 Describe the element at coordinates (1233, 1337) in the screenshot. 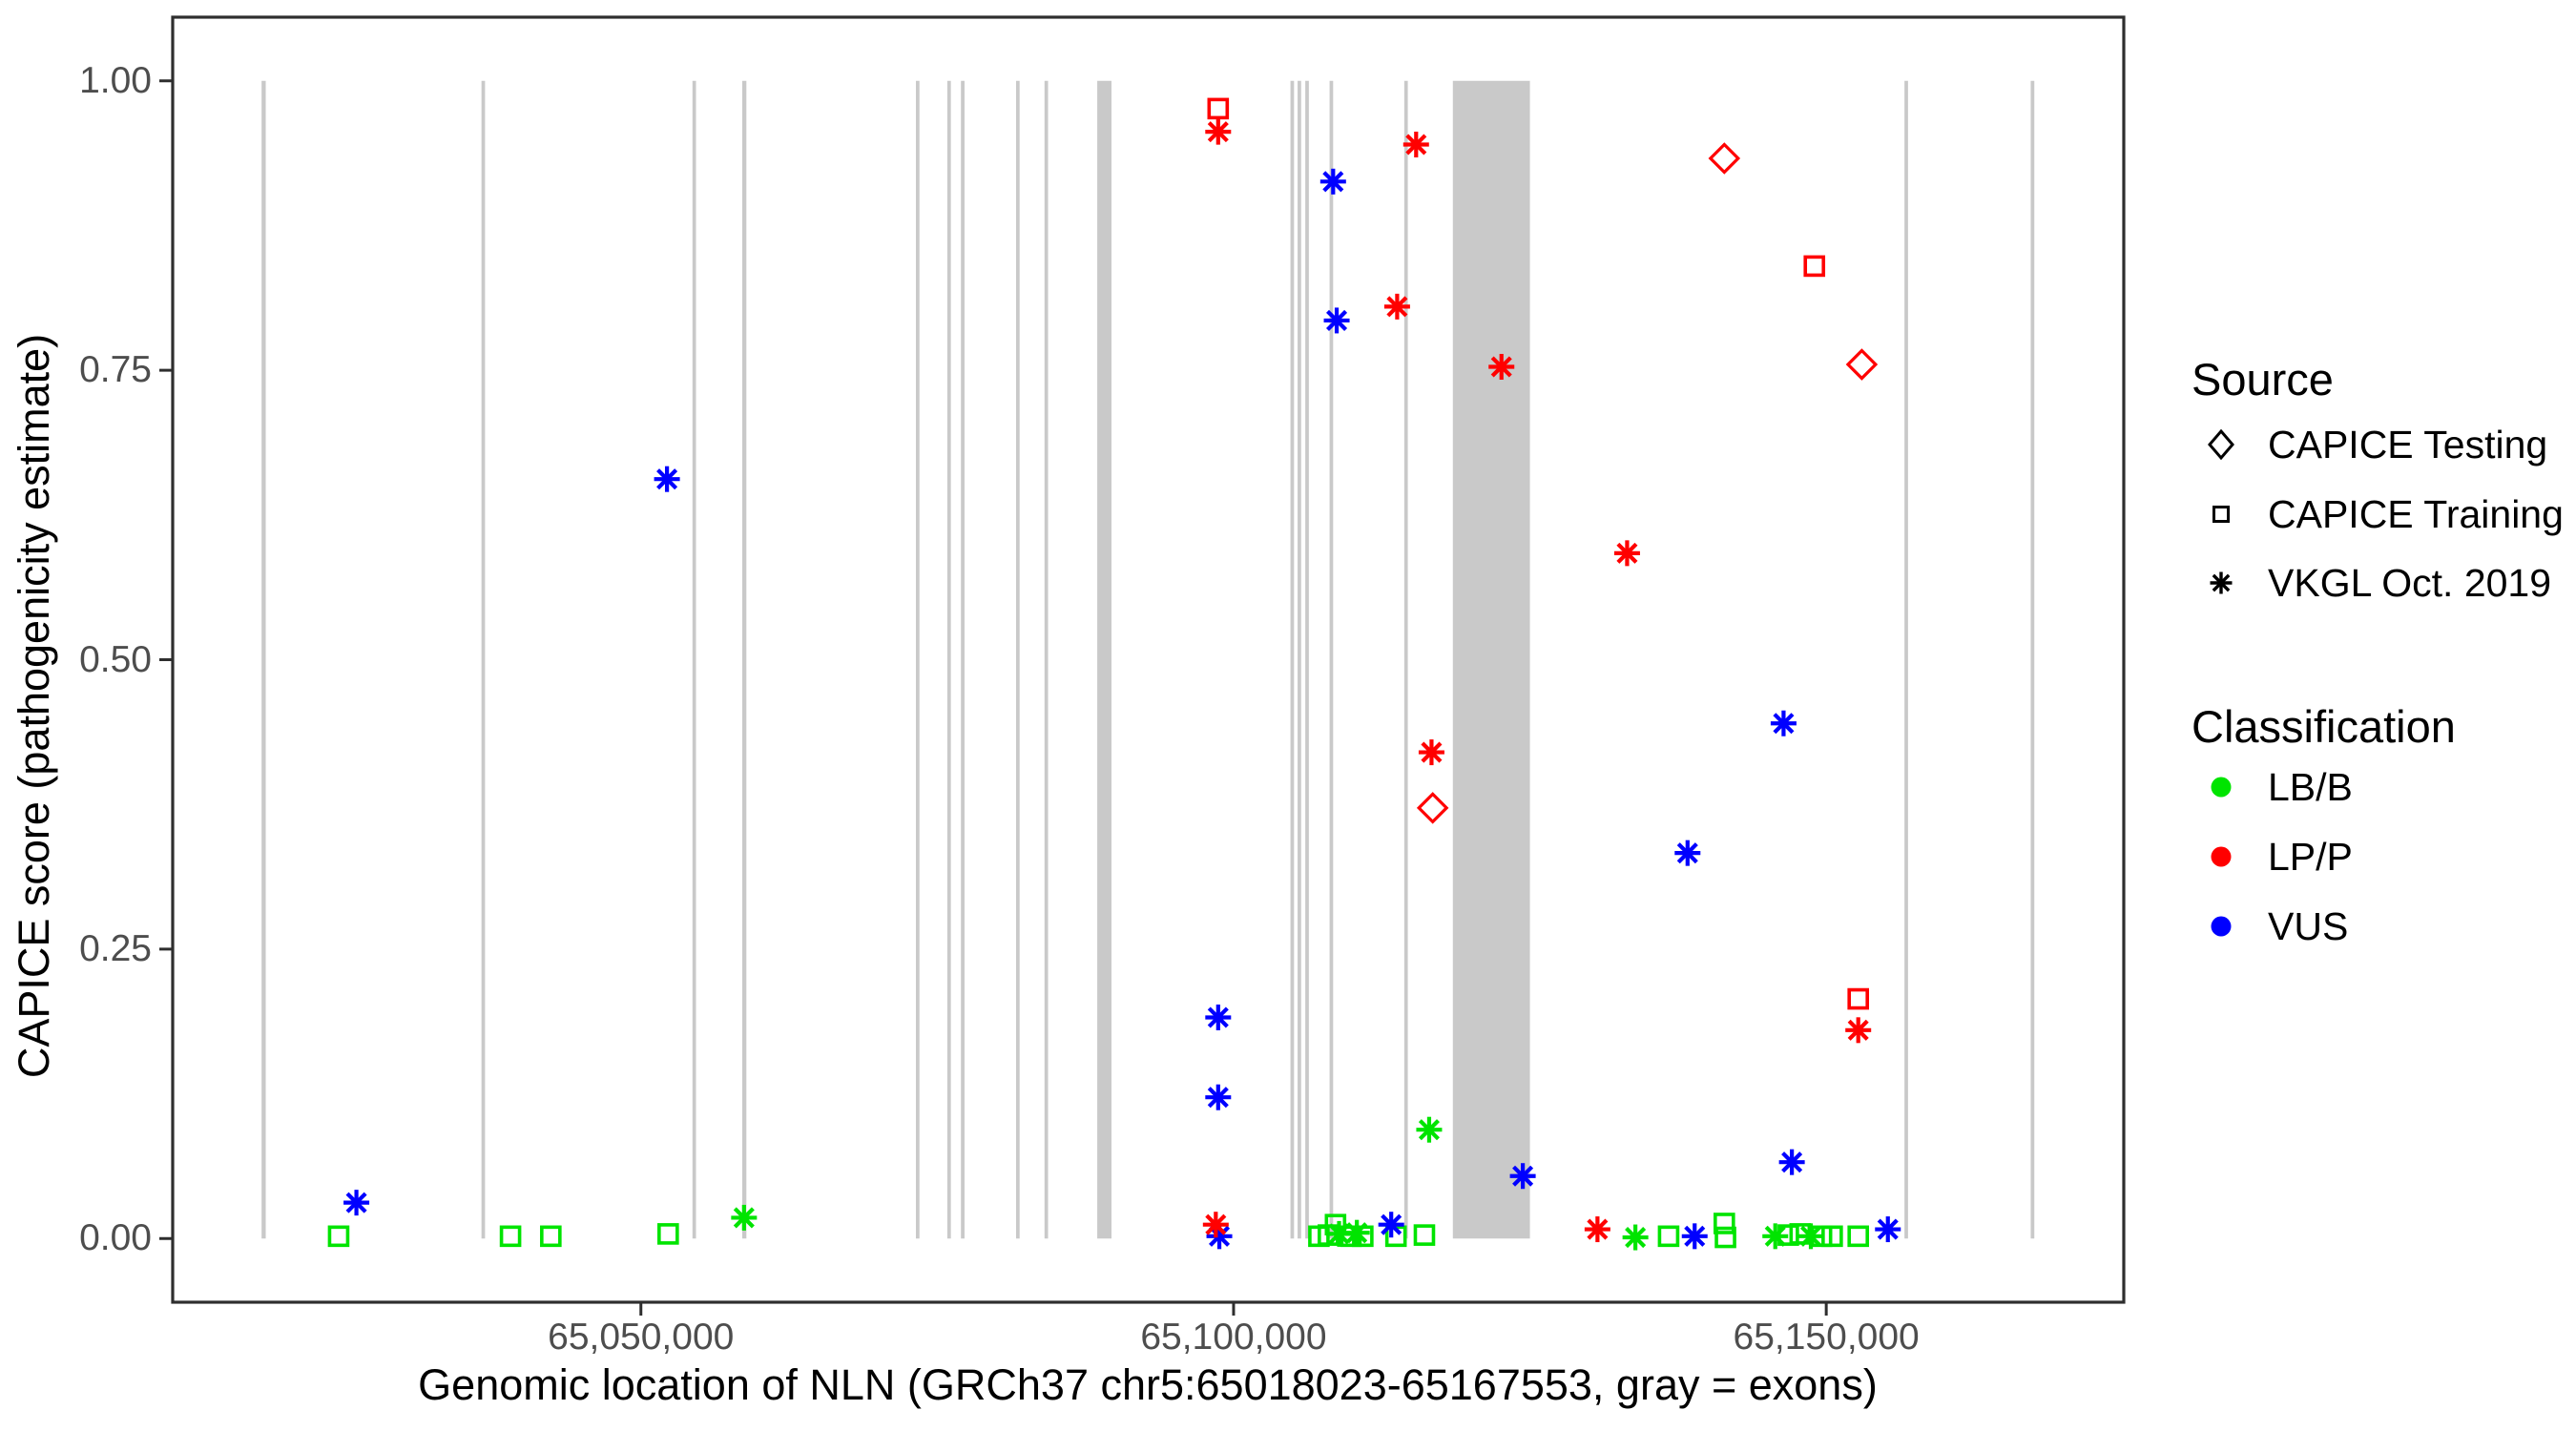

I see `x-tick-label: 65,100,000` at that location.